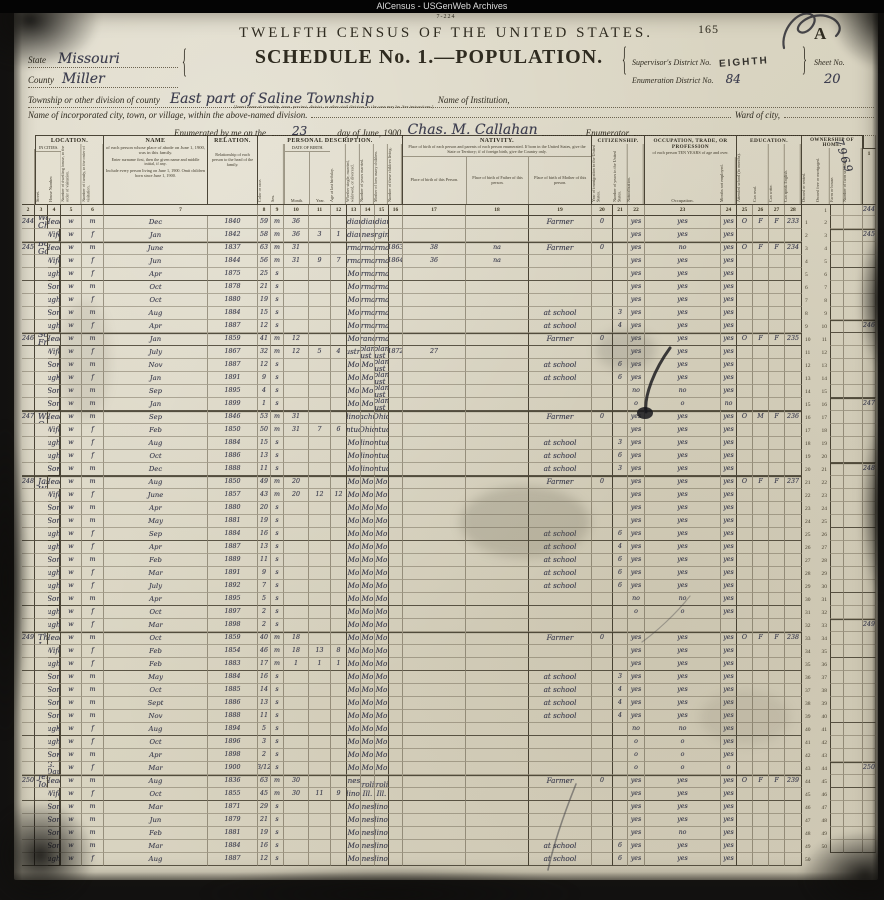 The image size is (884, 900). What do you see at coordinates (233, 365) in the screenshot?
I see `r12-year: 1887` at bounding box center [233, 365].